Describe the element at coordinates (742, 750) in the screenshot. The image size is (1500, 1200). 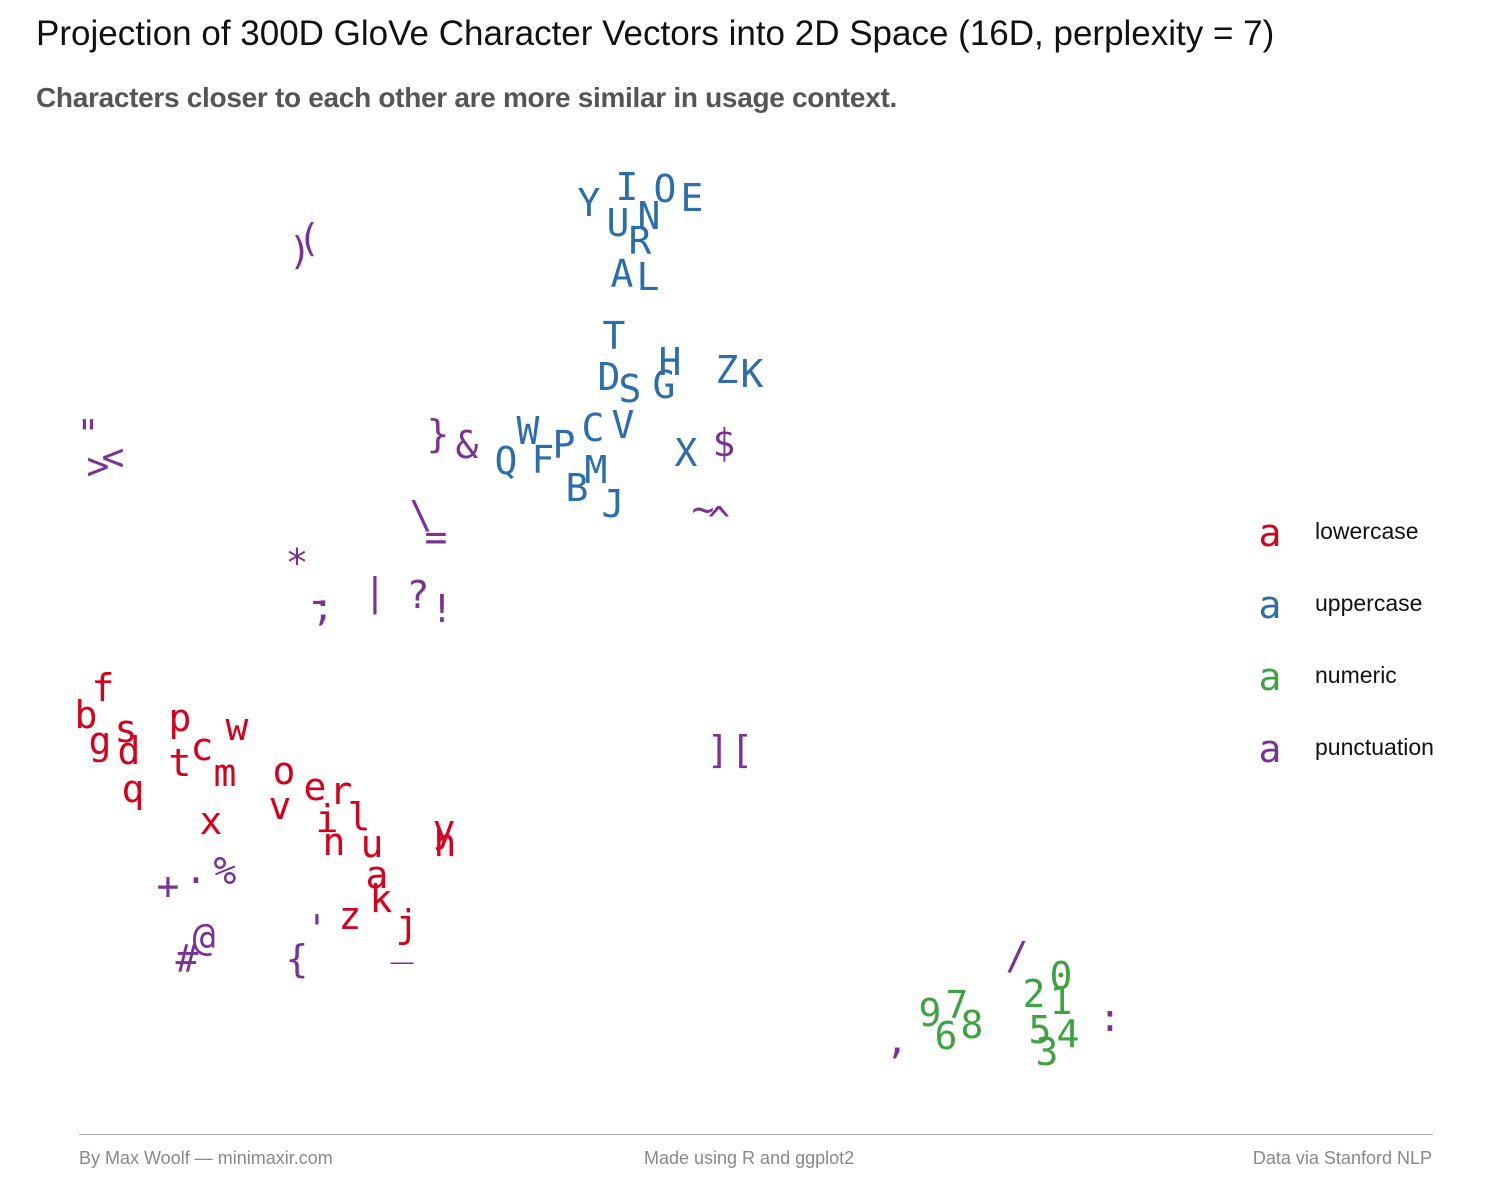
I see `point-label-punctuation: [` at that location.